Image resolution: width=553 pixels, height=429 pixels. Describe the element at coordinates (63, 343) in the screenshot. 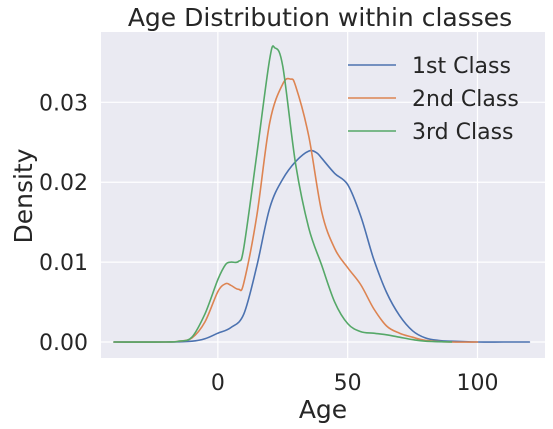

I see `y-tick-label: 0.00` at that location.